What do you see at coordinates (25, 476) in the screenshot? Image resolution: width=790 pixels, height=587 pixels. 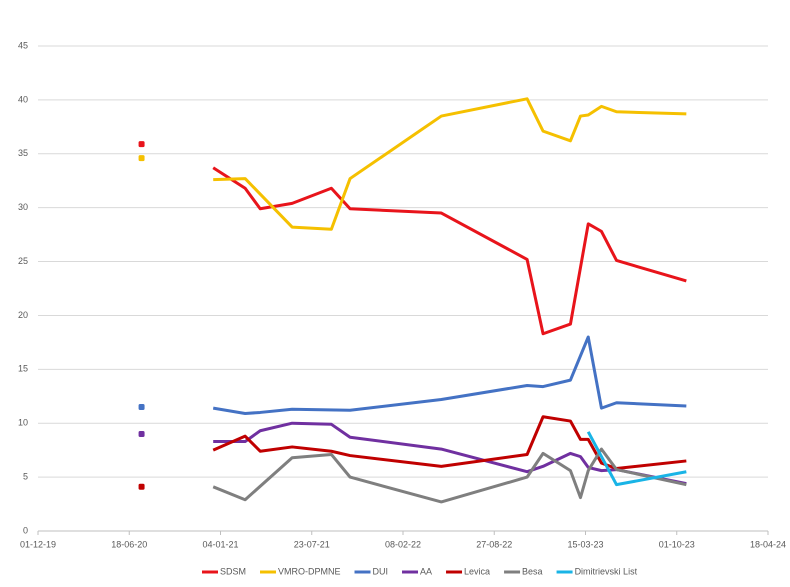 I see `y-tick-label: 5` at bounding box center [25, 476].